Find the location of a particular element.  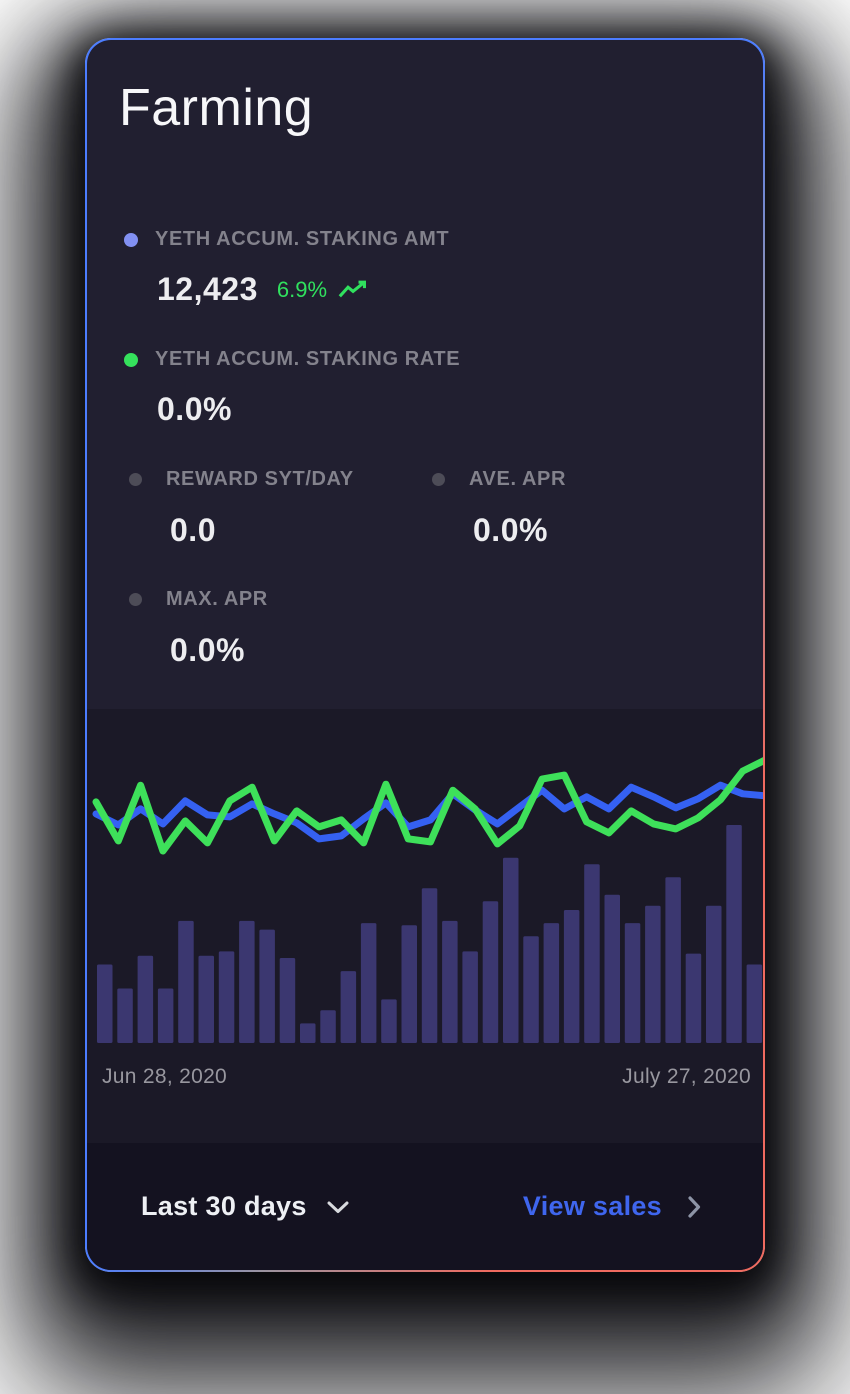

chart-start-date: Jun 28, 2020 is located at coordinates (165, 1076).